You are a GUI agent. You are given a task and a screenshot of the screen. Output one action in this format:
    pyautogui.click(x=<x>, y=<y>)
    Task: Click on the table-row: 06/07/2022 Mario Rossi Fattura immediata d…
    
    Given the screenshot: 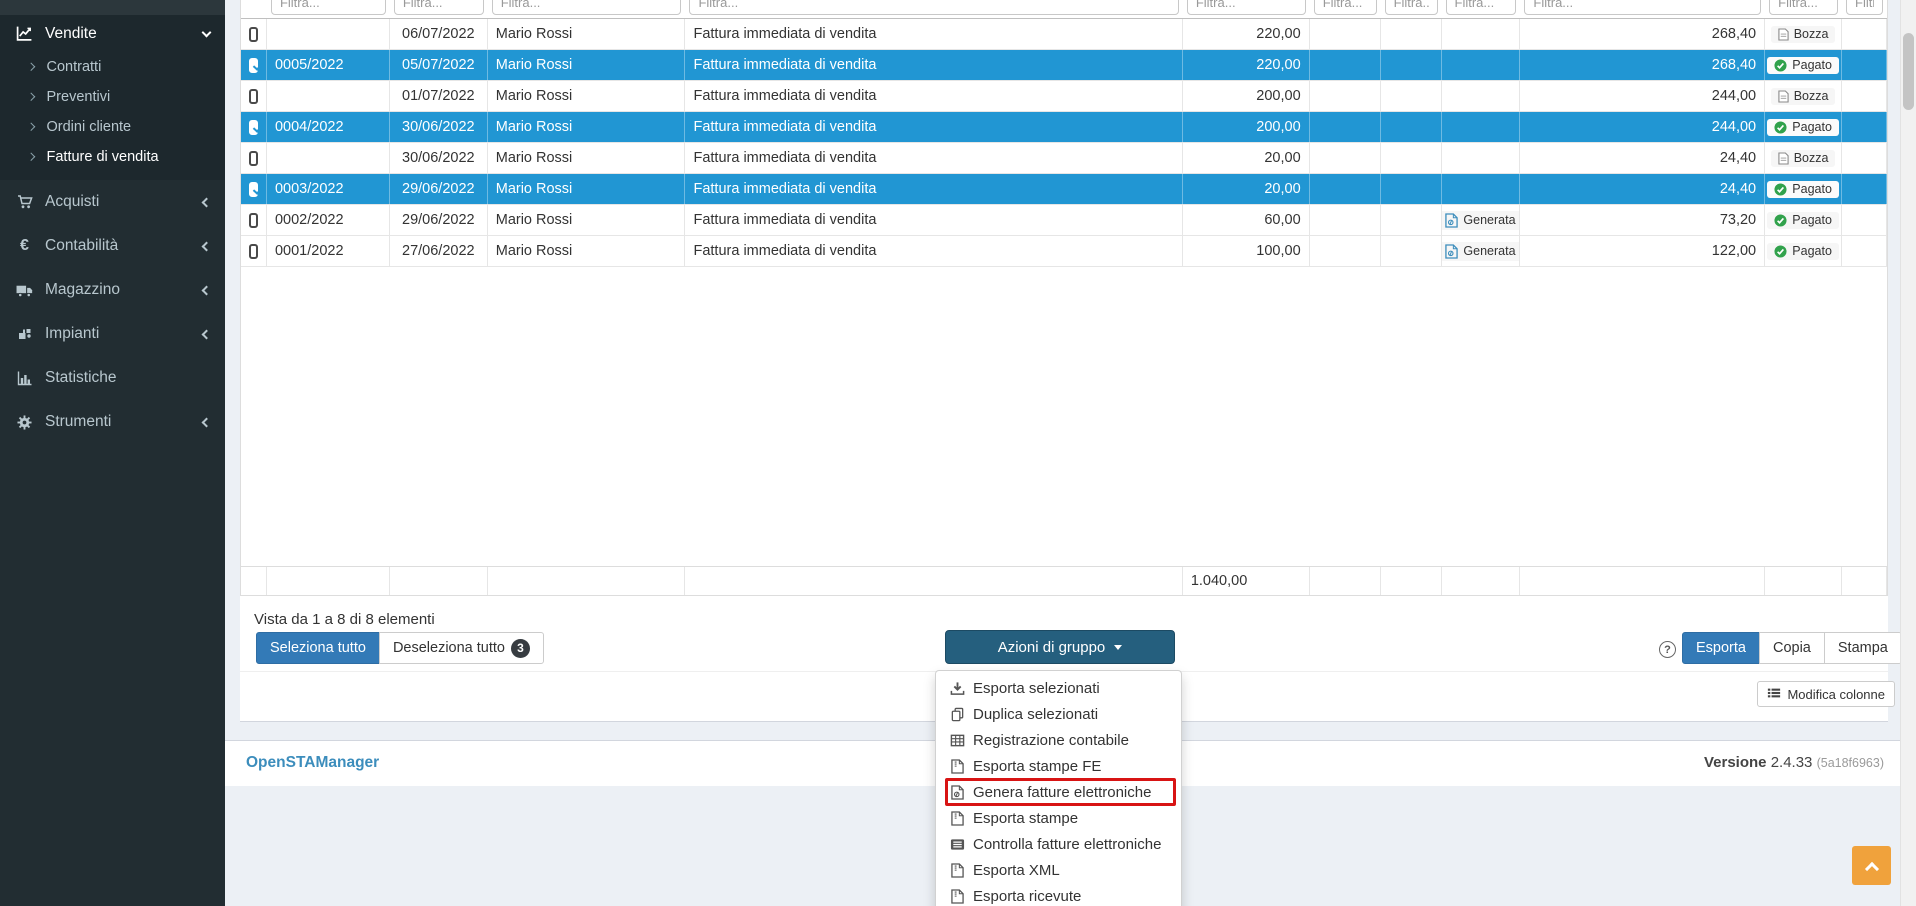 What is the action you would take?
    pyautogui.click(x=1064, y=34)
    